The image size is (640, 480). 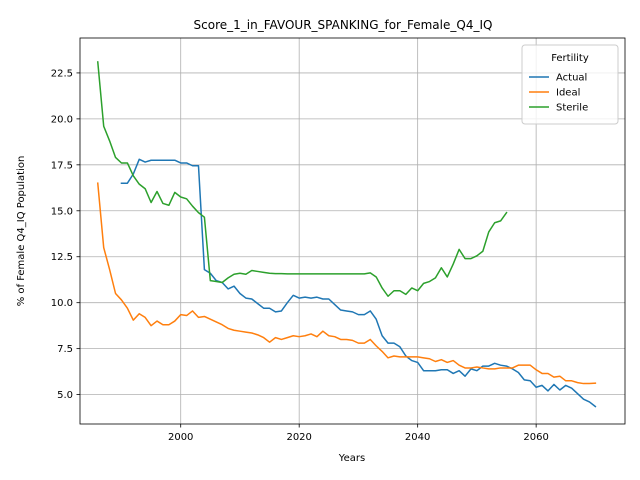 What do you see at coordinates (180, 437) in the screenshot?
I see `x-tick-label: 2000` at bounding box center [180, 437].